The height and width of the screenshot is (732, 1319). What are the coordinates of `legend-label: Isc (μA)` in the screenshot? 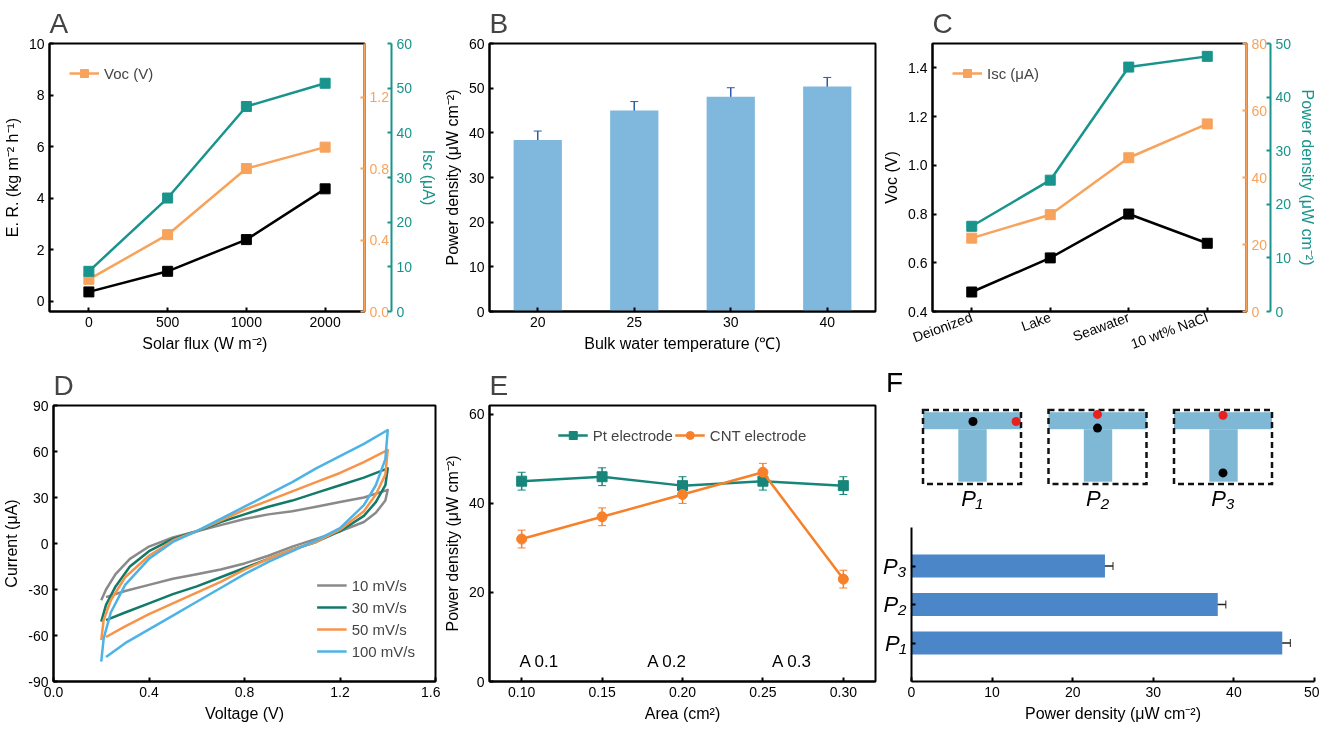 It's located at (1013, 73).